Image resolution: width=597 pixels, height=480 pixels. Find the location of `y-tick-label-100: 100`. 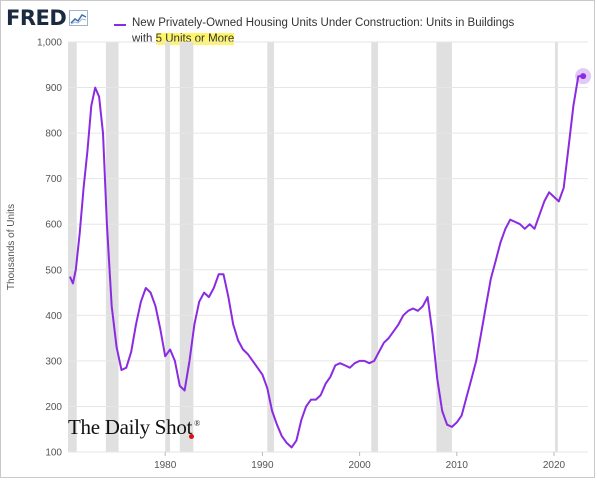

y-tick-label-100: 100 is located at coordinates (53, 453).